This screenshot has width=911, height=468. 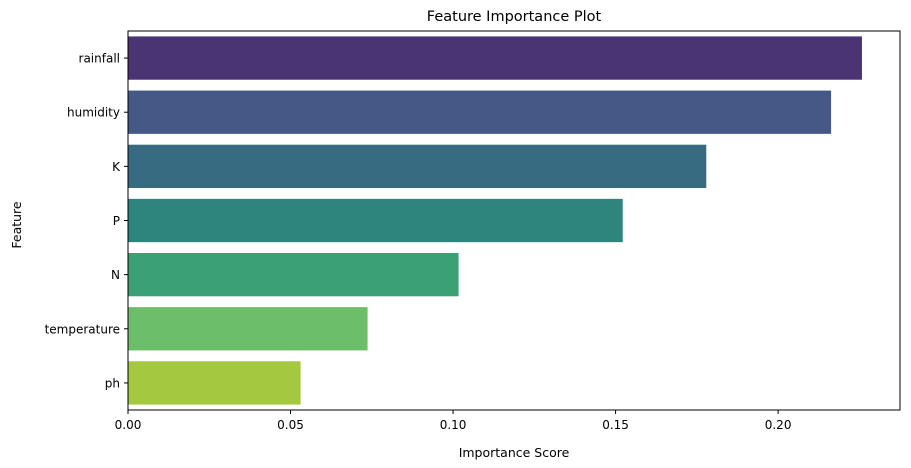 What do you see at coordinates (214, 383) in the screenshot?
I see `bar-ph` at bounding box center [214, 383].